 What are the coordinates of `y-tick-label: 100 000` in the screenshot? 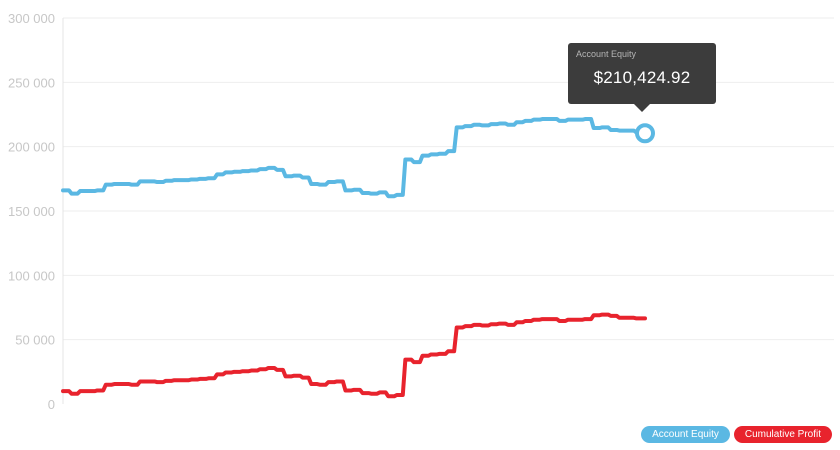 It's located at (31, 275).